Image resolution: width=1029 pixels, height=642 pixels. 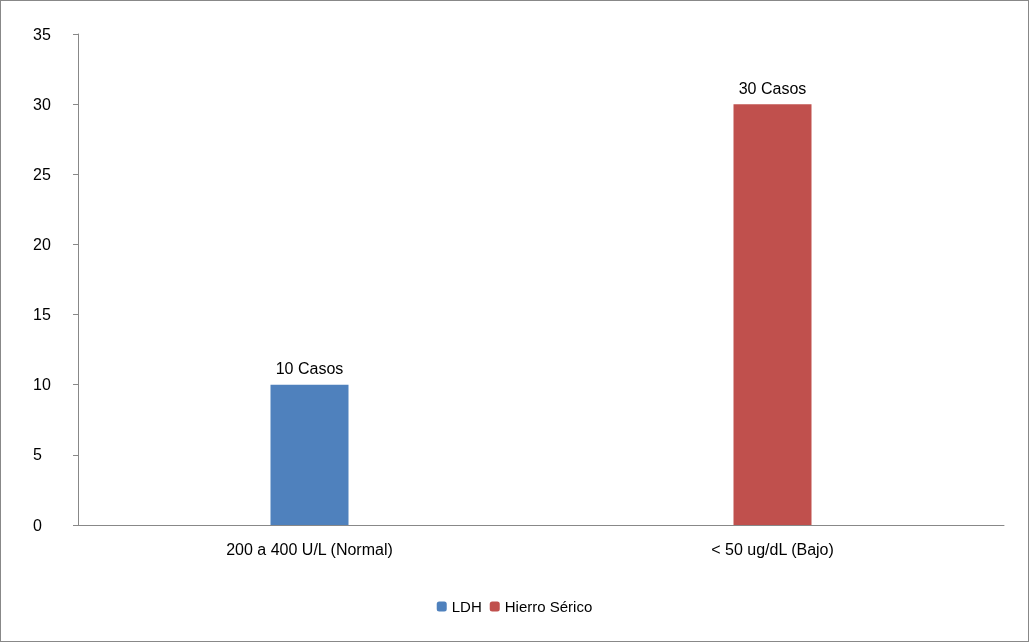 I want to click on y-tick-label: 20, so click(x=42, y=244).